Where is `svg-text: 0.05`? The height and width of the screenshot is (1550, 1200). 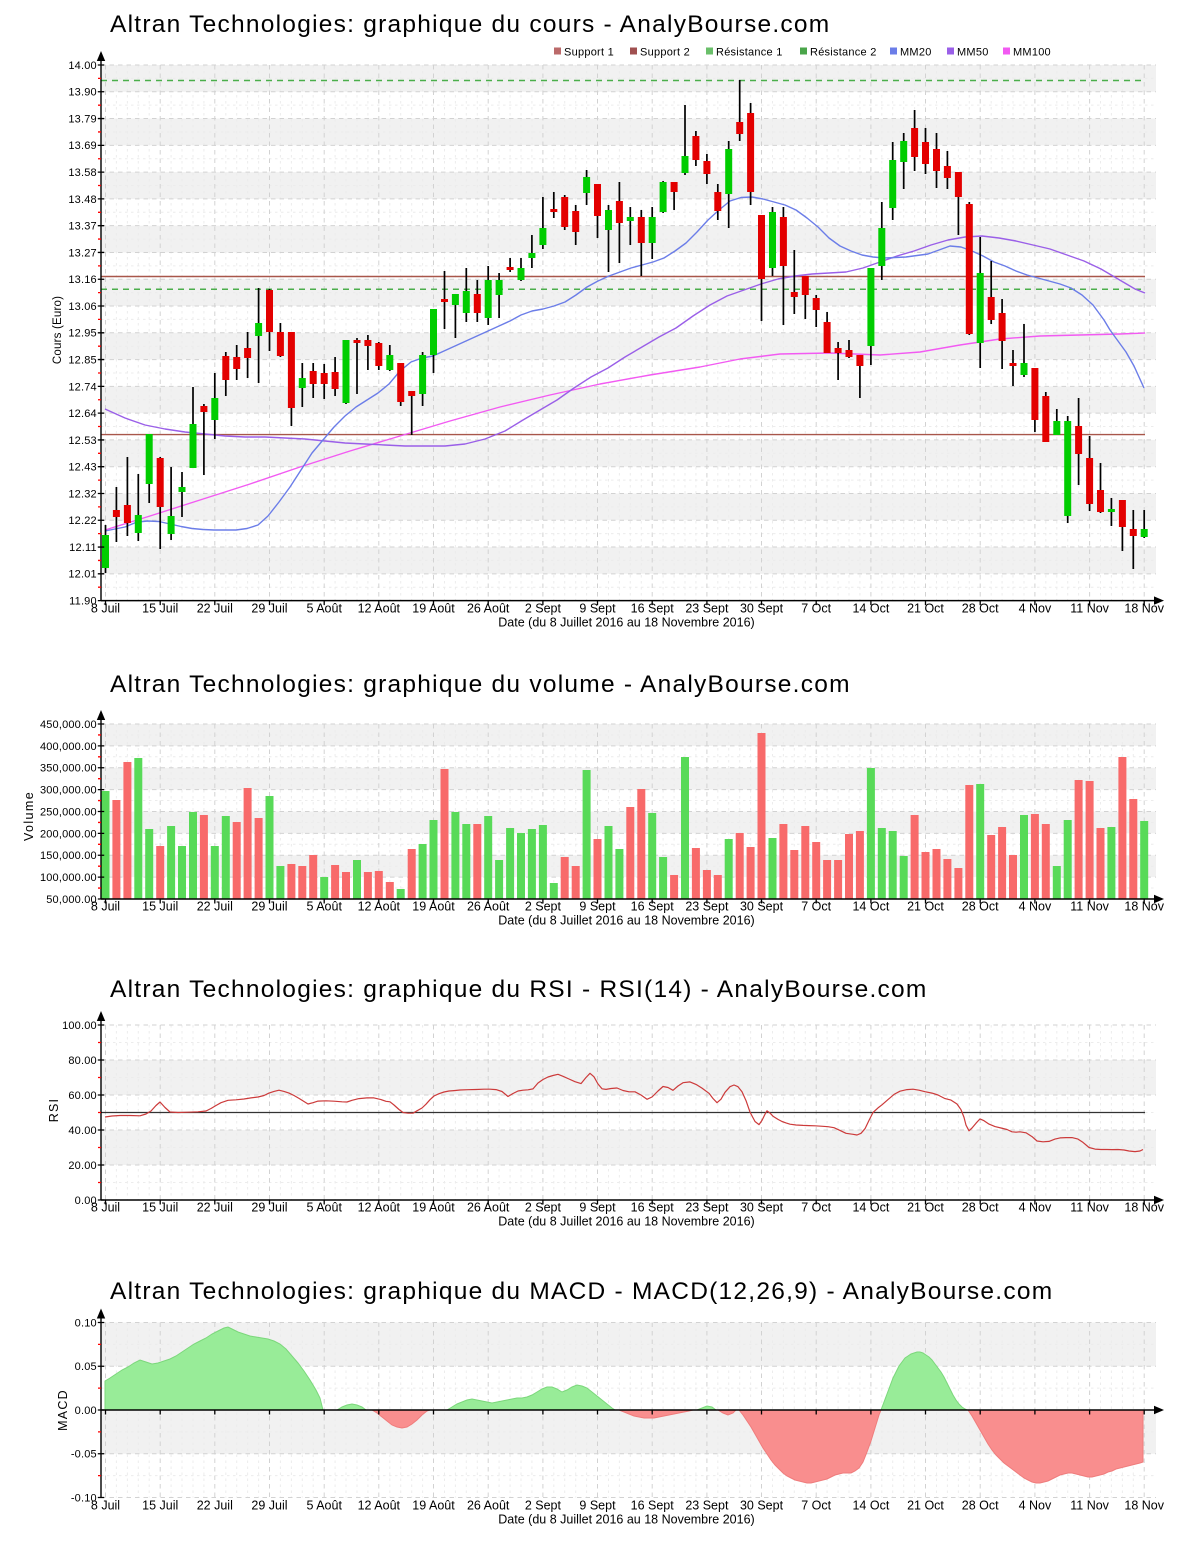
svg-text: 0.05 is located at coordinates (86, 1367).